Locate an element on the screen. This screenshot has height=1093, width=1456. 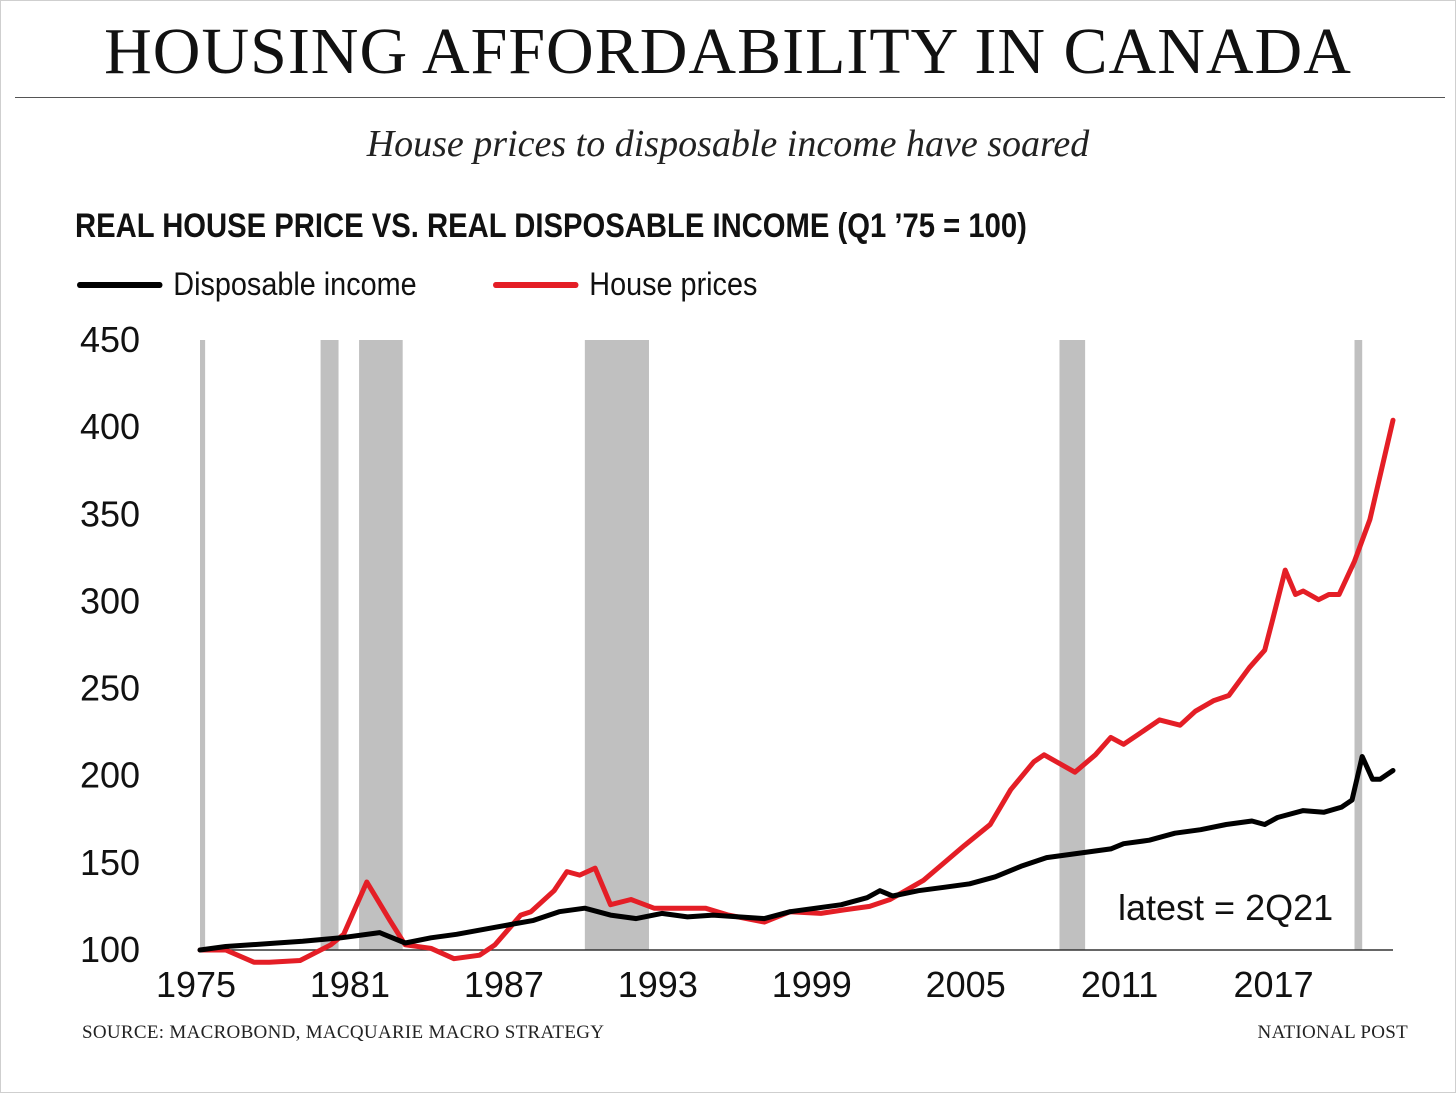
x-tick-label: 2011 is located at coordinates (1119, 984).